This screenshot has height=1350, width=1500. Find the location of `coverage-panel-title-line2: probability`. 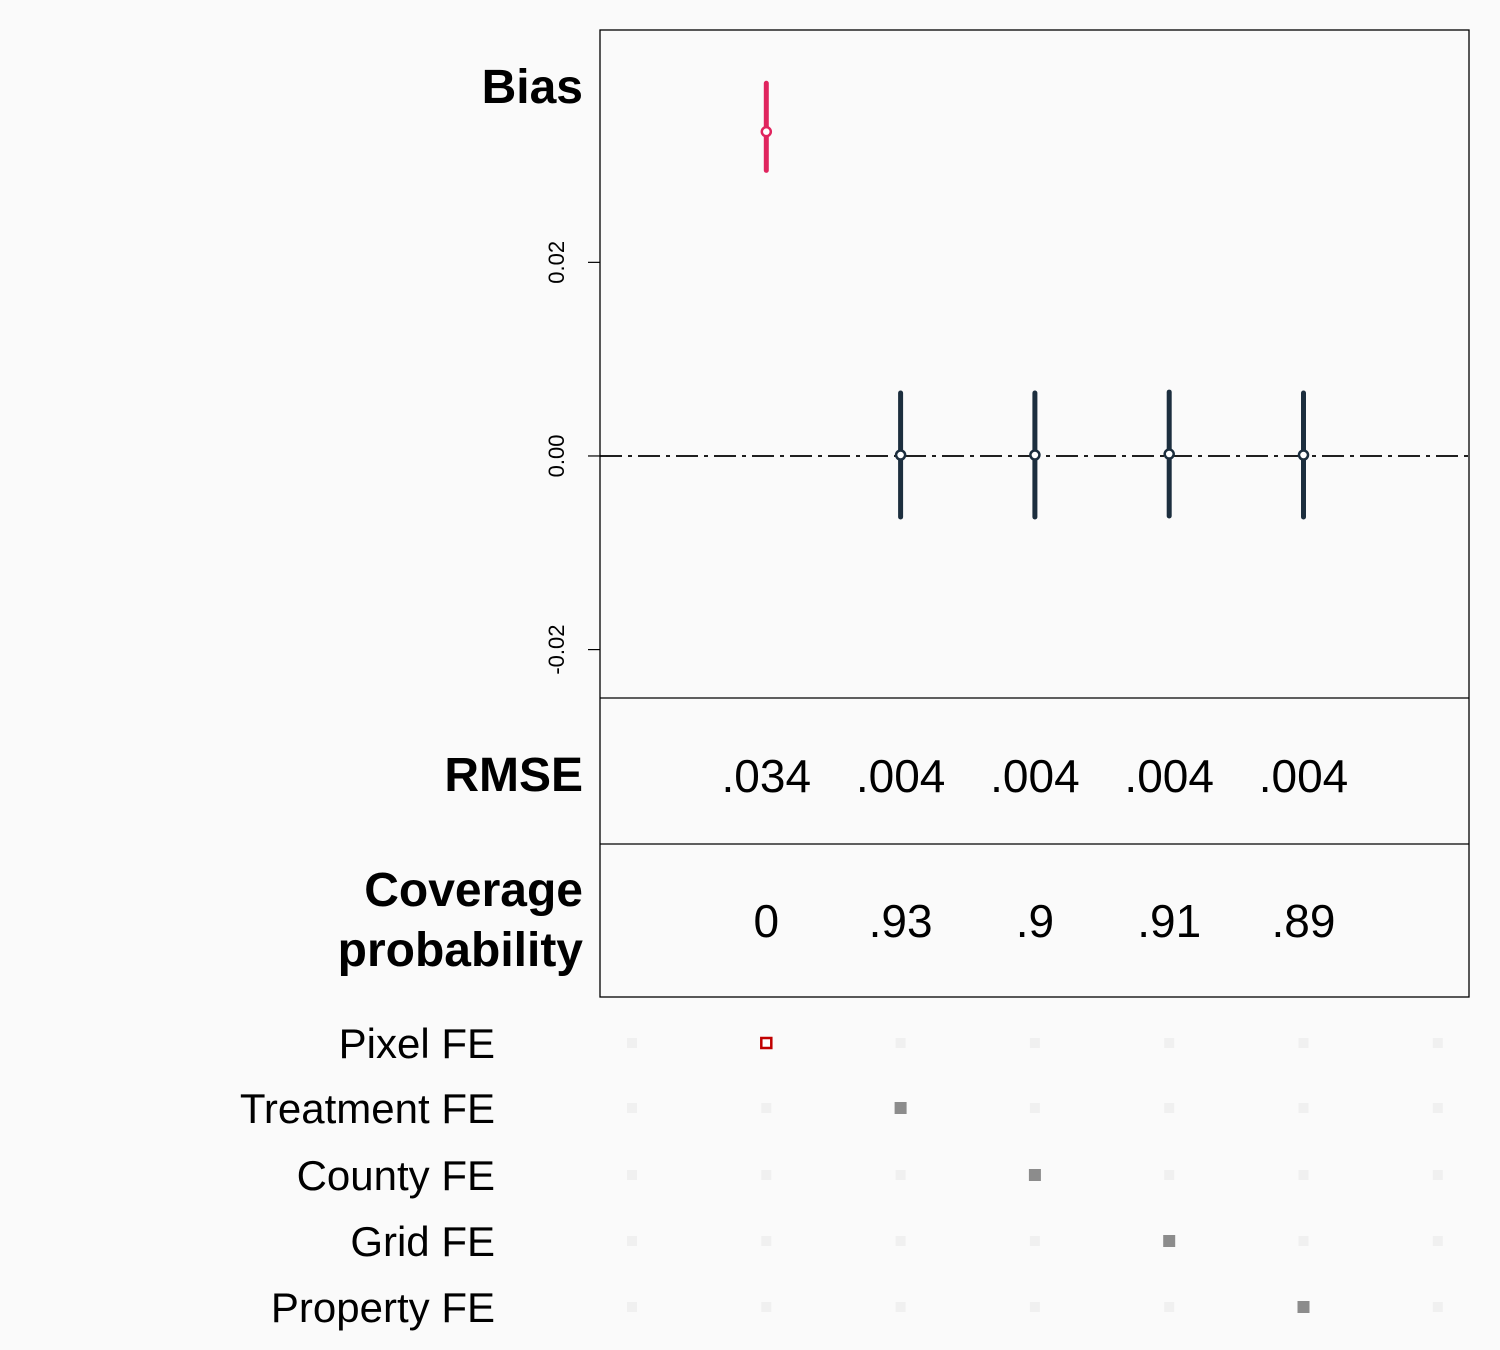

coverage-panel-title-line2: probability is located at coordinates (461, 950).